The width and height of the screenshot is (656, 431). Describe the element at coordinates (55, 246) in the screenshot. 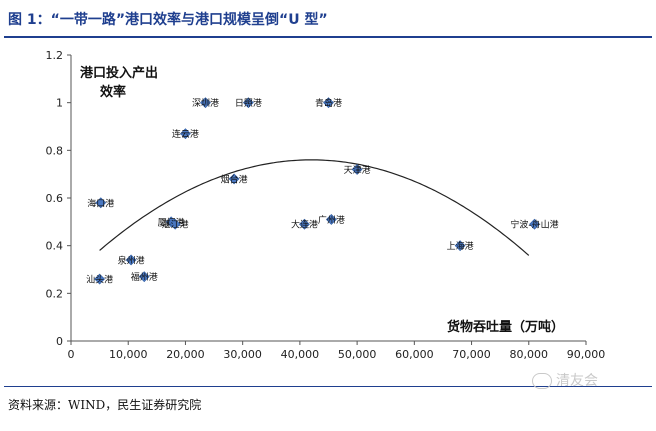

I see `y-tick-label: 0.4` at that location.